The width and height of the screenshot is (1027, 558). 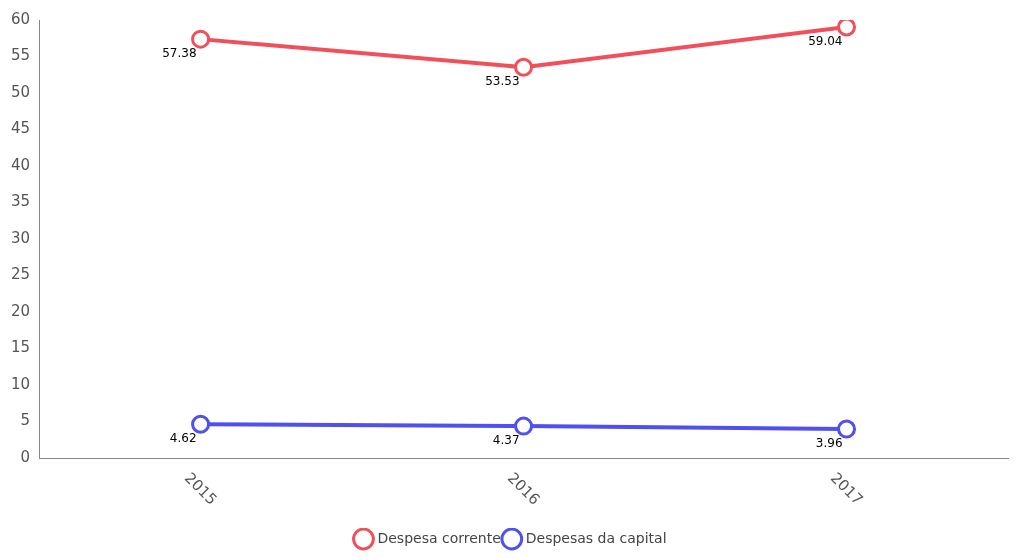 What do you see at coordinates (20, 164) in the screenshot?
I see `y-tick-label: 40` at bounding box center [20, 164].